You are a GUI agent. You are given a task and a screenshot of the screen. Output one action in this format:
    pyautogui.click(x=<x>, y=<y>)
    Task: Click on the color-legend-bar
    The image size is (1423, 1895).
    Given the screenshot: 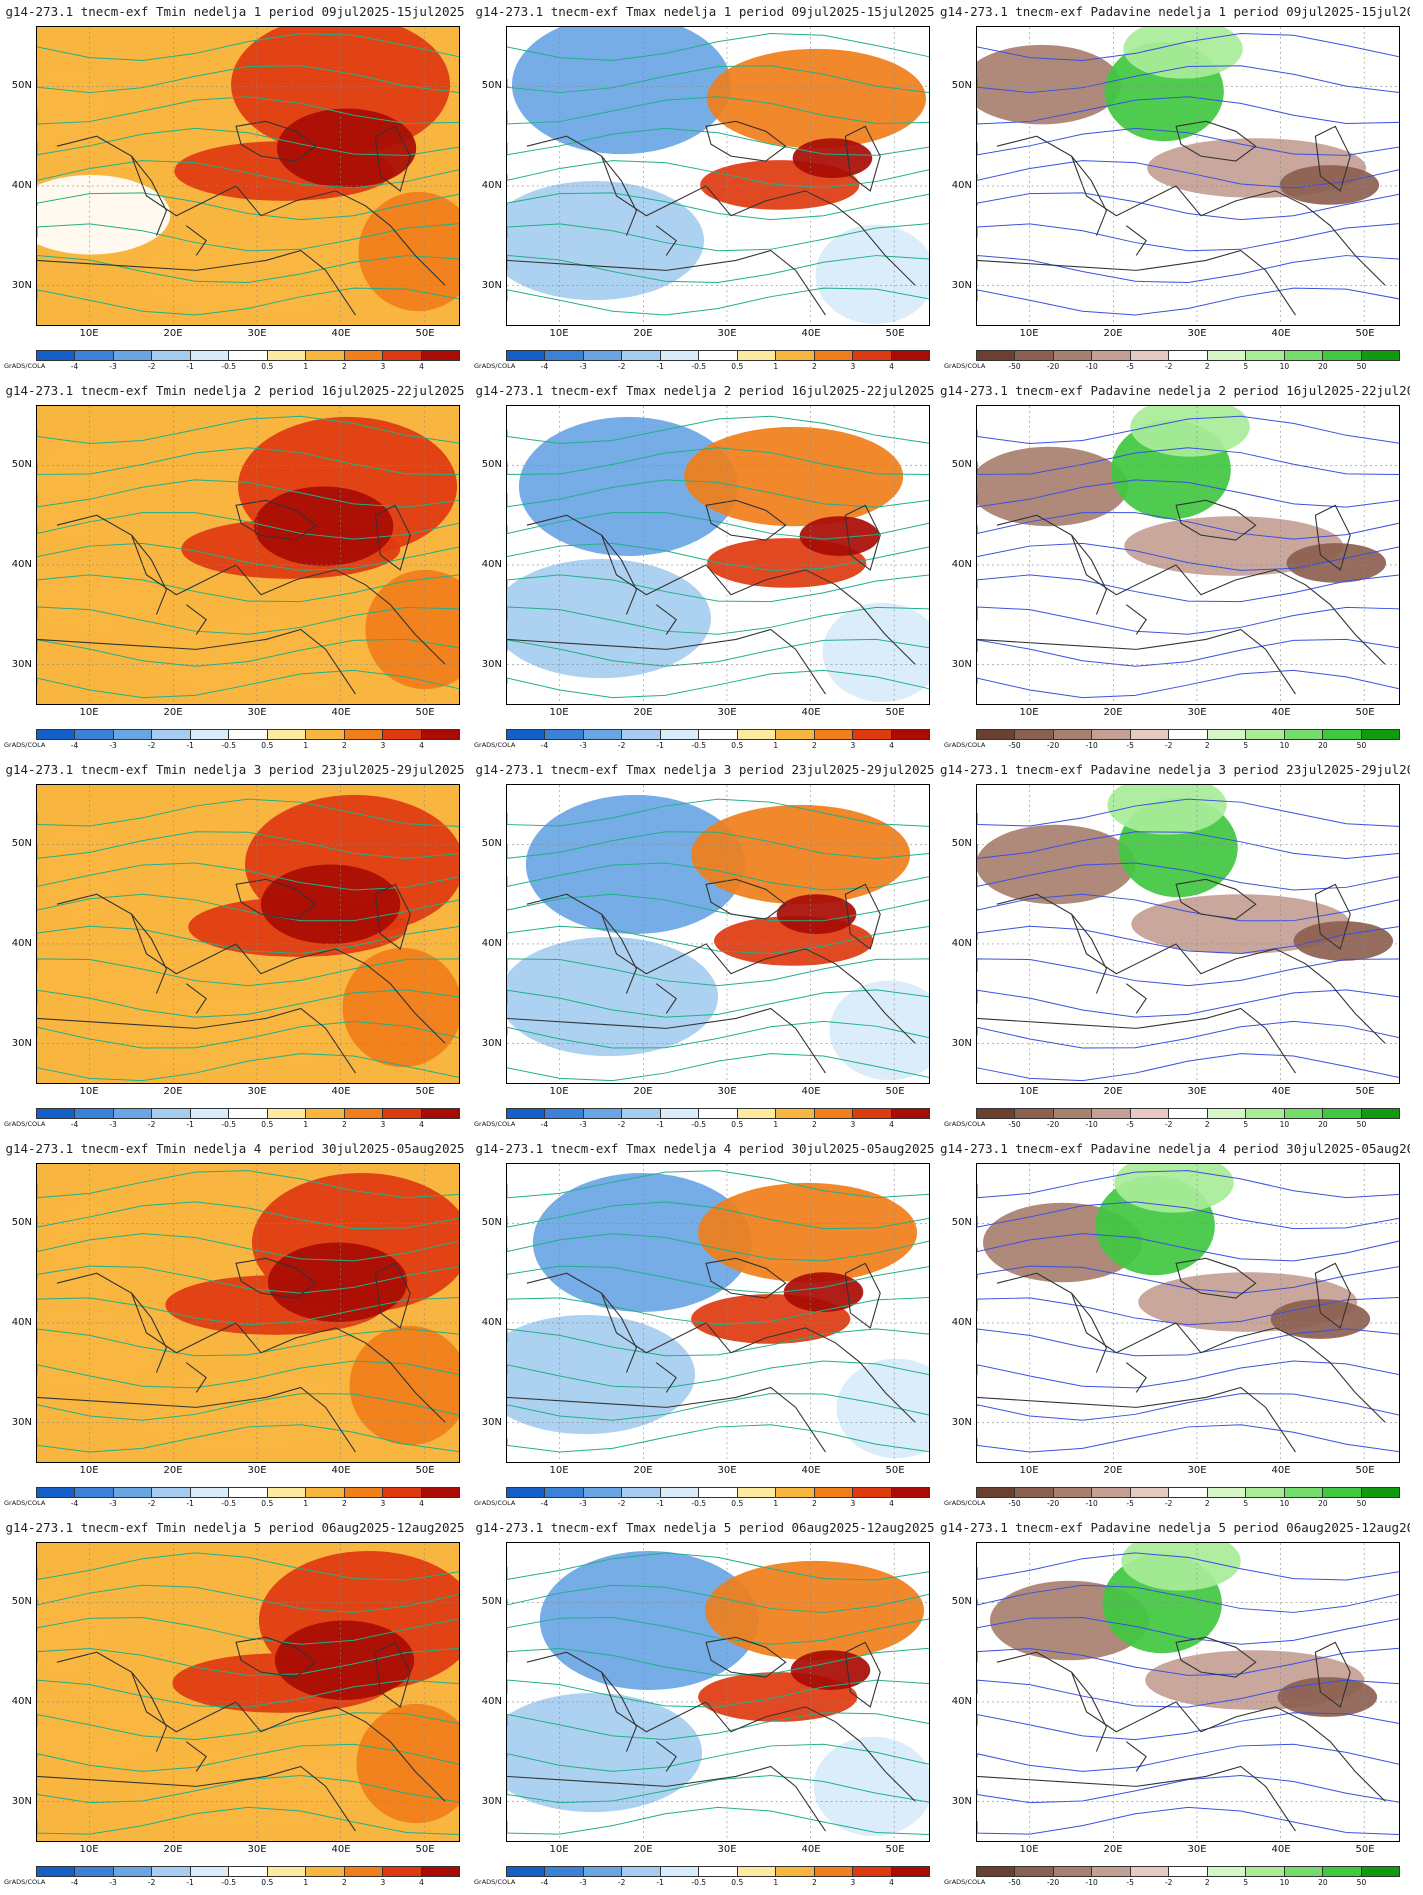 What is the action you would take?
    pyautogui.click(x=718, y=355)
    